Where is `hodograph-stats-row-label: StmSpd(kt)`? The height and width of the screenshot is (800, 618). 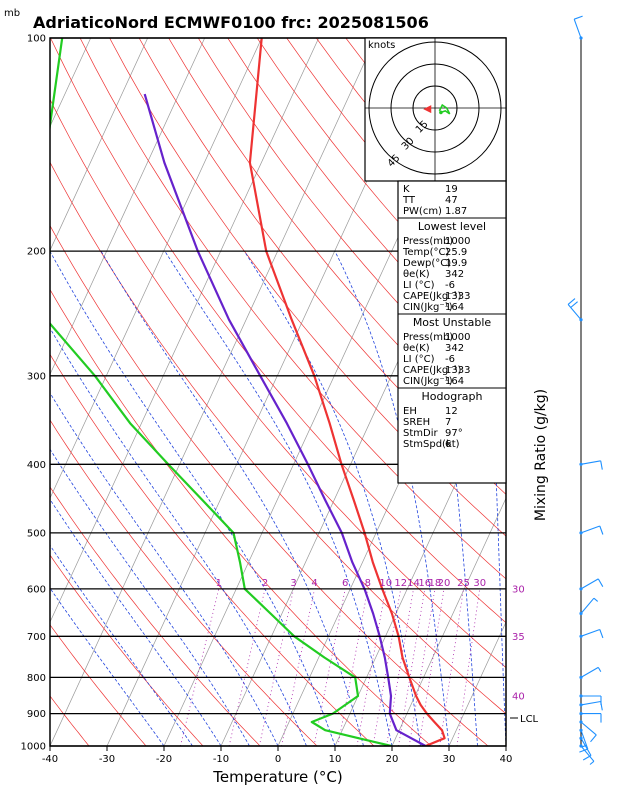
hodograph-stats-row-label: StmSpd(kt) is located at coordinates (431, 444).